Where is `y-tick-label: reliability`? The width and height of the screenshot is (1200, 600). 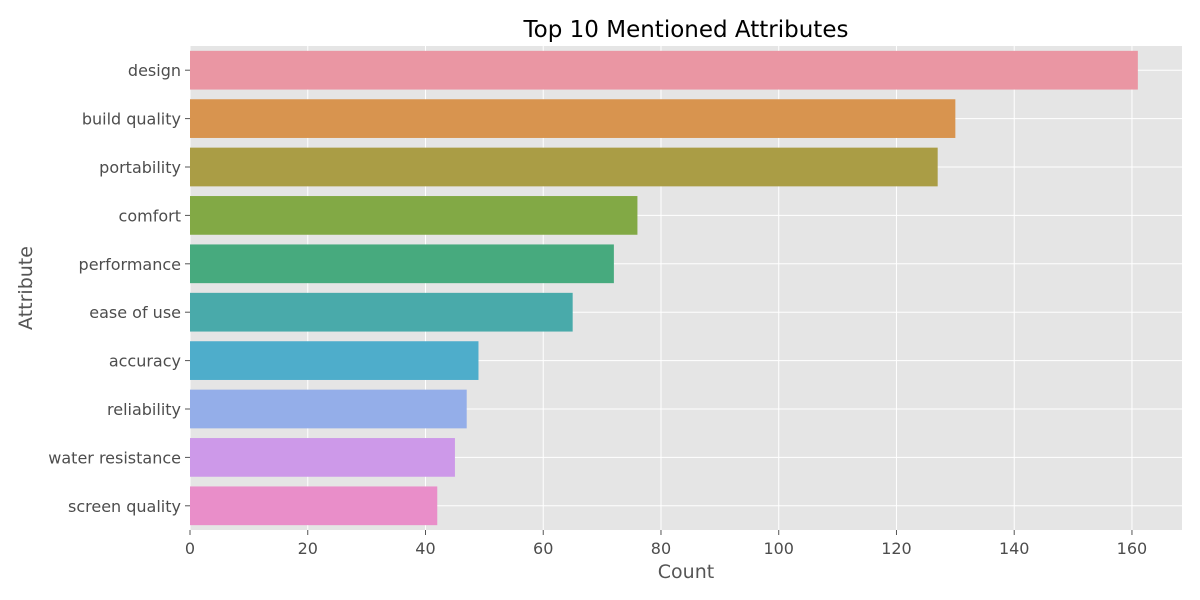 y-tick-label: reliability is located at coordinates (144, 409).